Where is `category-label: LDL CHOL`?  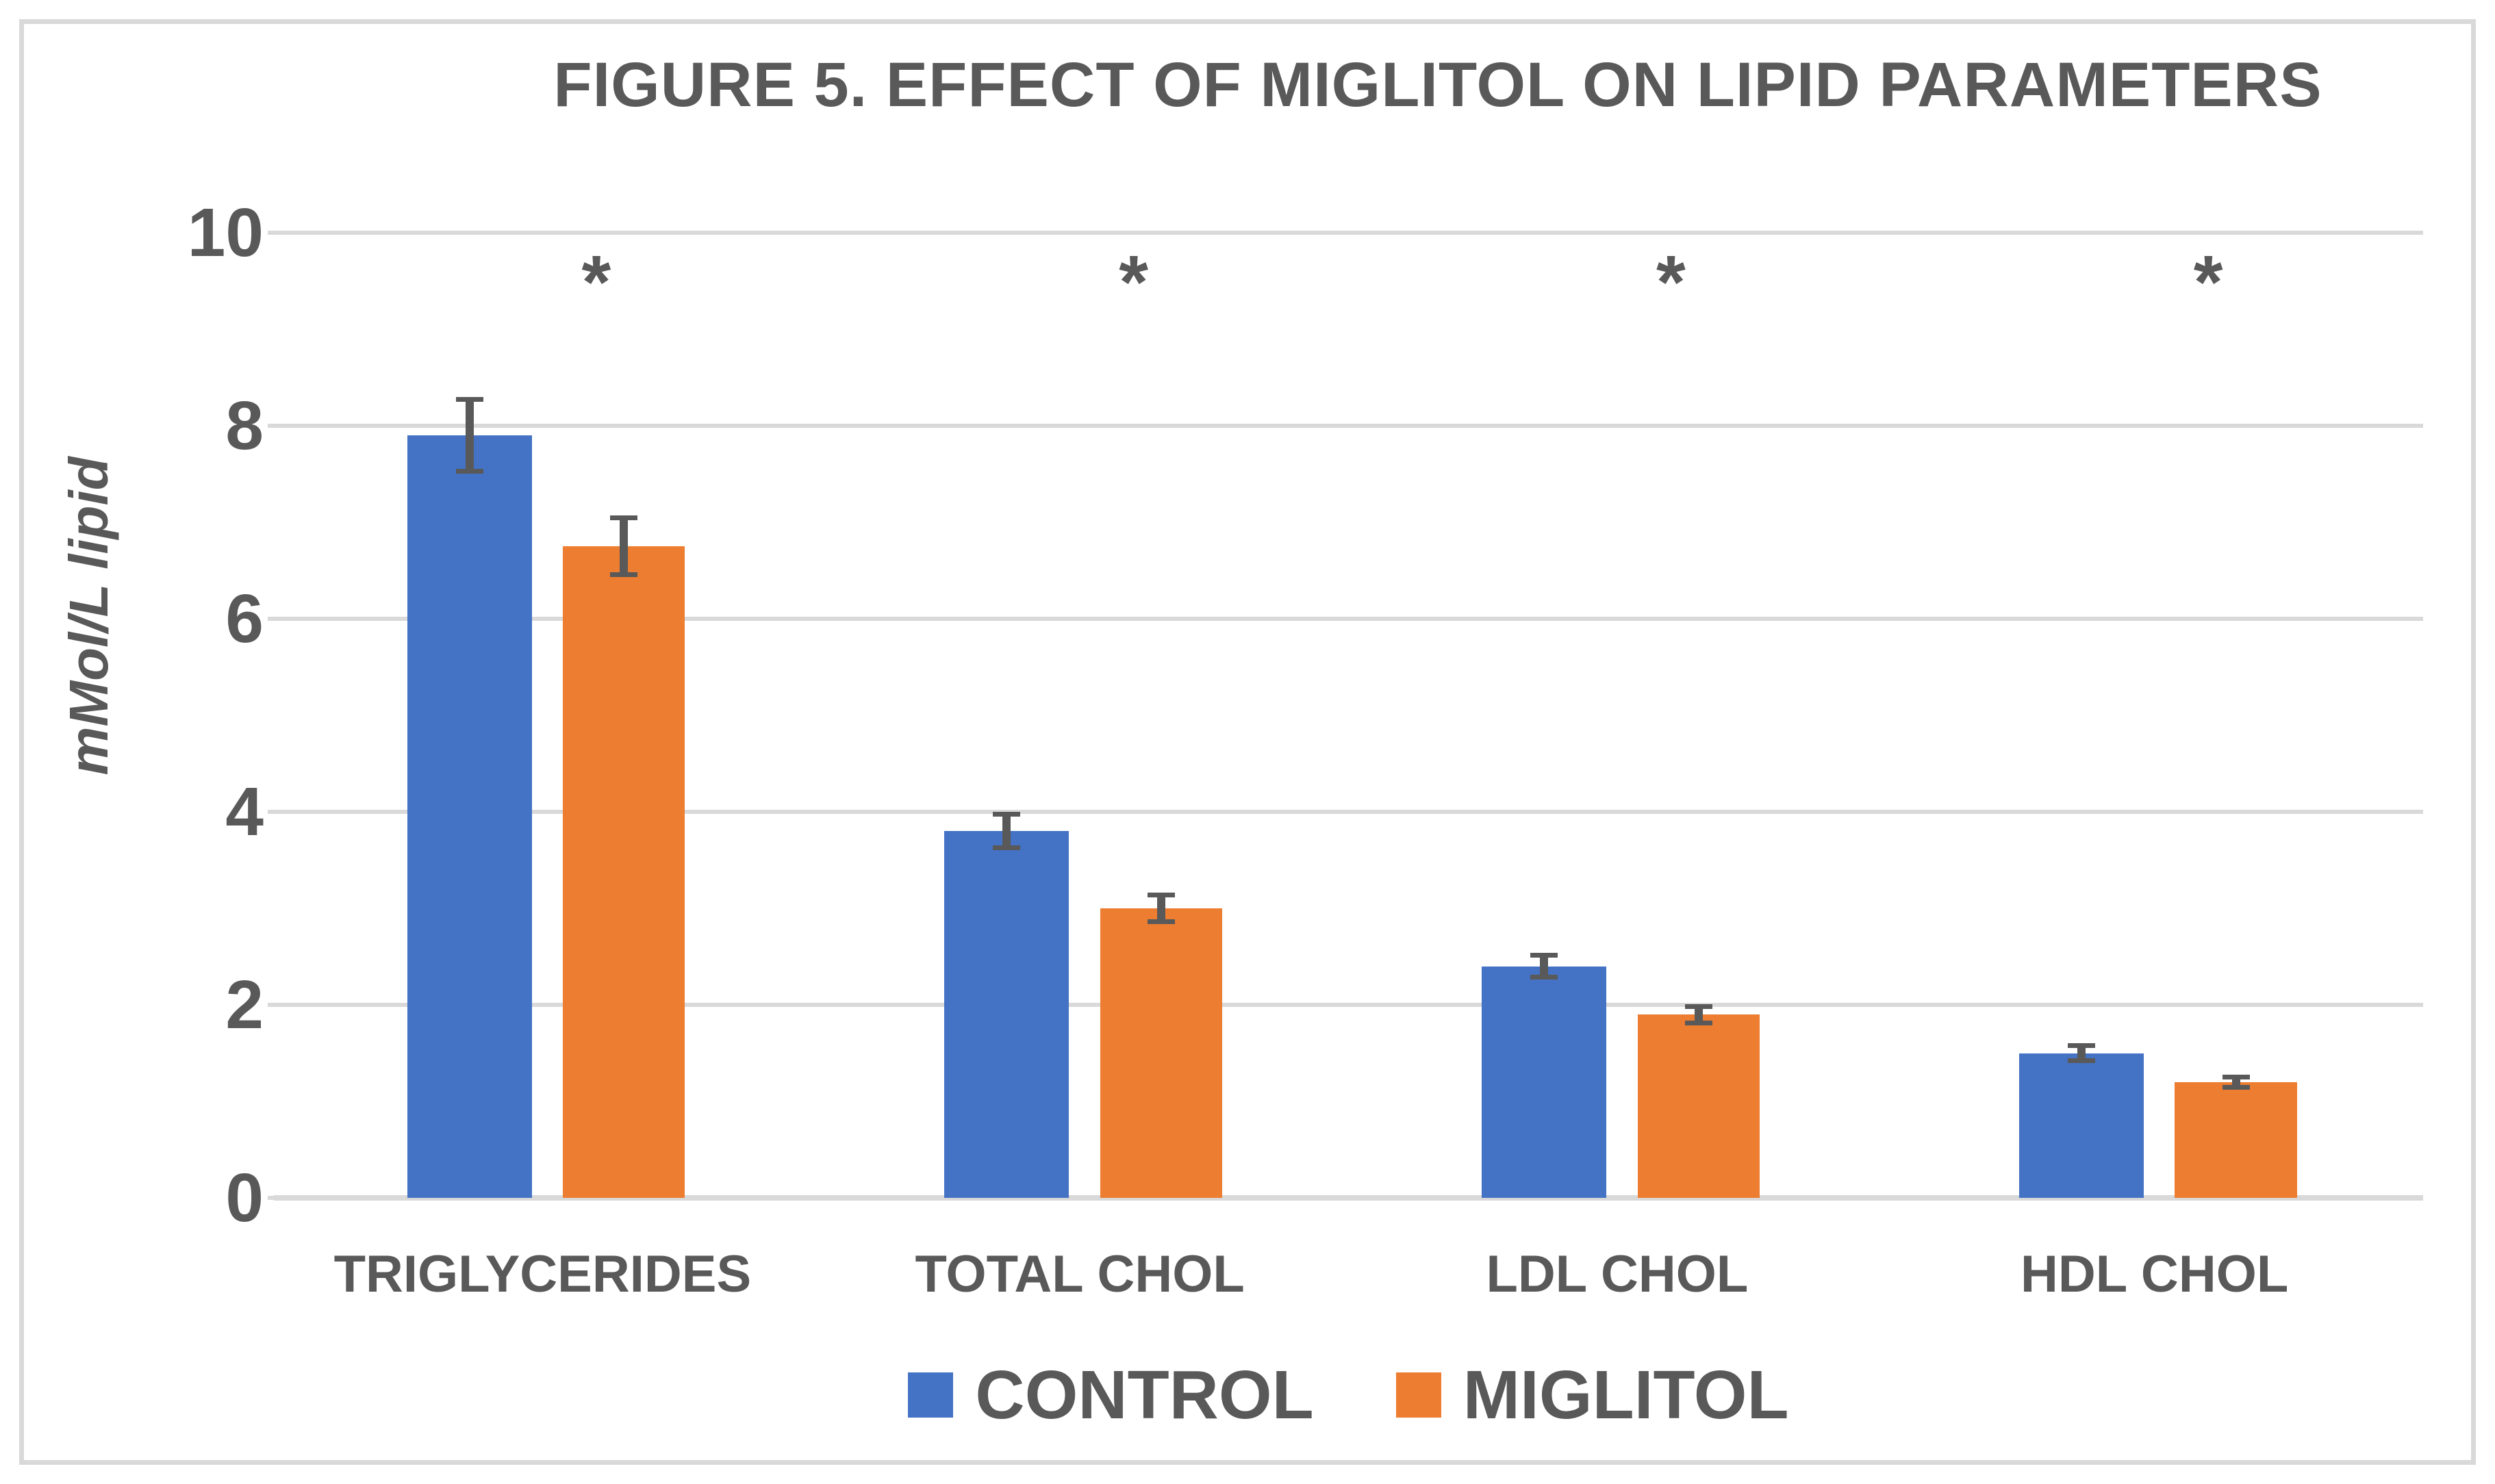
category-label: LDL CHOL is located at coordinates (1617, 1274).